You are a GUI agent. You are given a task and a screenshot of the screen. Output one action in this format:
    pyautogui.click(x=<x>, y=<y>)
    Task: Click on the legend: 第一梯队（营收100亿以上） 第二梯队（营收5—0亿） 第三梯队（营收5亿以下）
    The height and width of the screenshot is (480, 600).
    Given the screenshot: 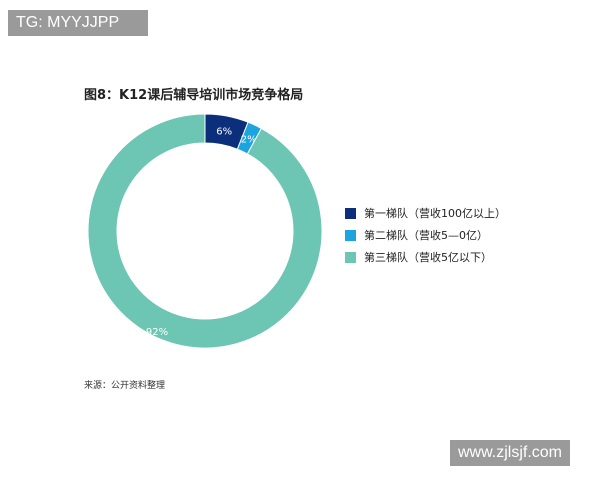 What is the action you would take?
    pyautogui.click(x=425, y=235)
    